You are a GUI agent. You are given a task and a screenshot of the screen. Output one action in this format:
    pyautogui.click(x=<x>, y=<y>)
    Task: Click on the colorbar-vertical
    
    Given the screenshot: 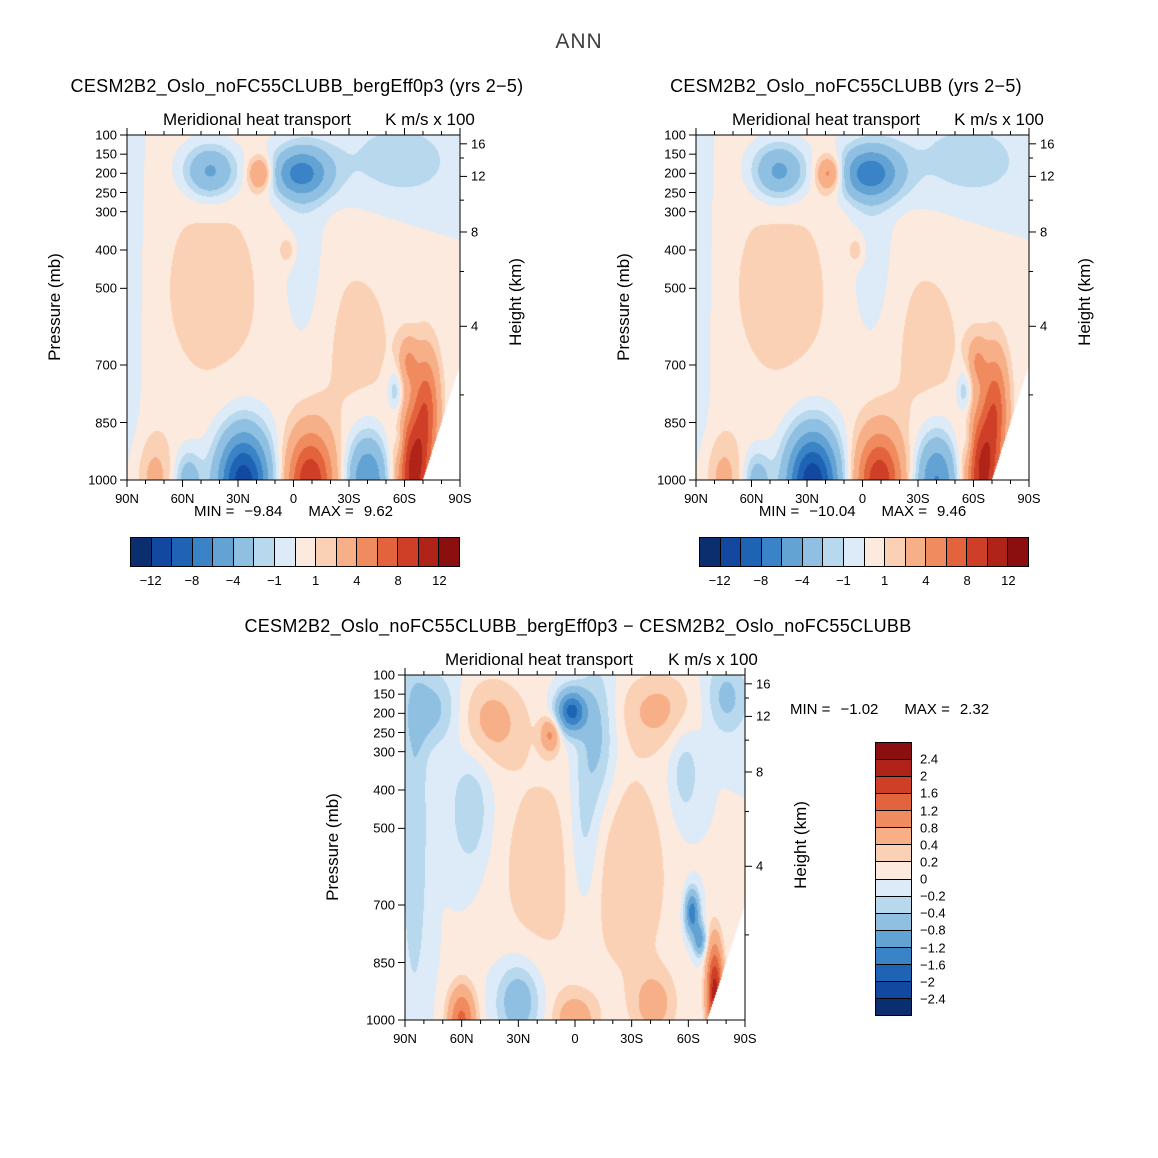 What is the action you would take?
    pyautogui.click(x=893, y=879)
    